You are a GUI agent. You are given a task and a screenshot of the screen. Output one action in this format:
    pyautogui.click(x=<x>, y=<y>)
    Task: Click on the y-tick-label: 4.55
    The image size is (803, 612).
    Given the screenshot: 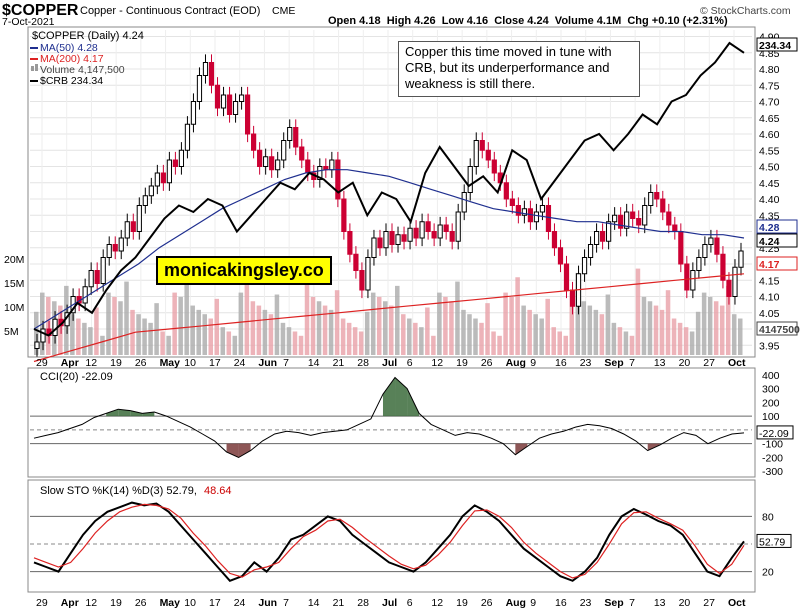 What is the action you would take?
    pyautogui.click(x=769, y=151)
    